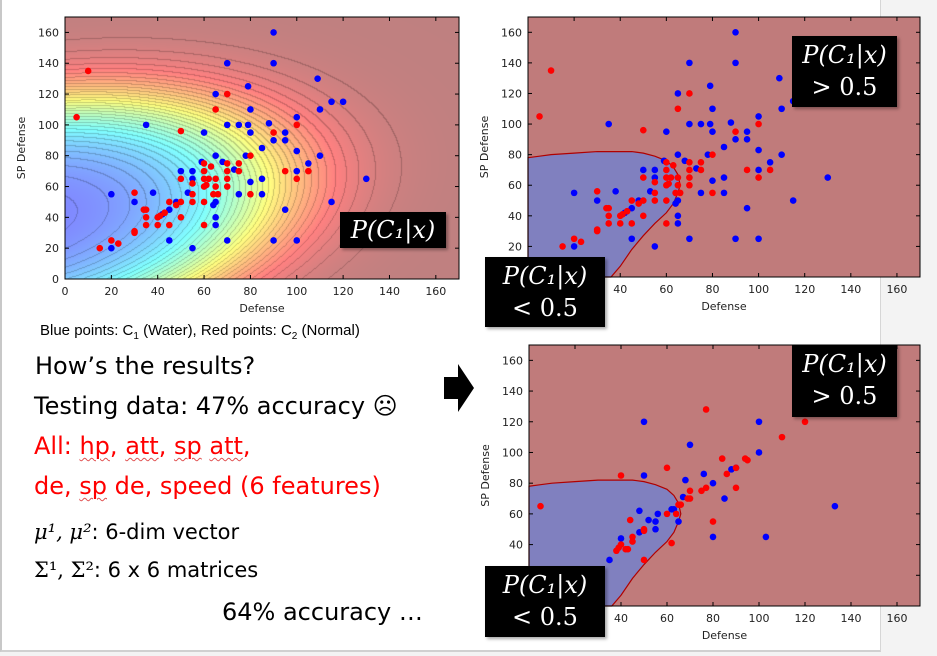 The image size is (937, 656). What do you see at coordinates (620, 289) in the screenshot?
I see `x-tick-label: 40` at bounding box center [620, 289].